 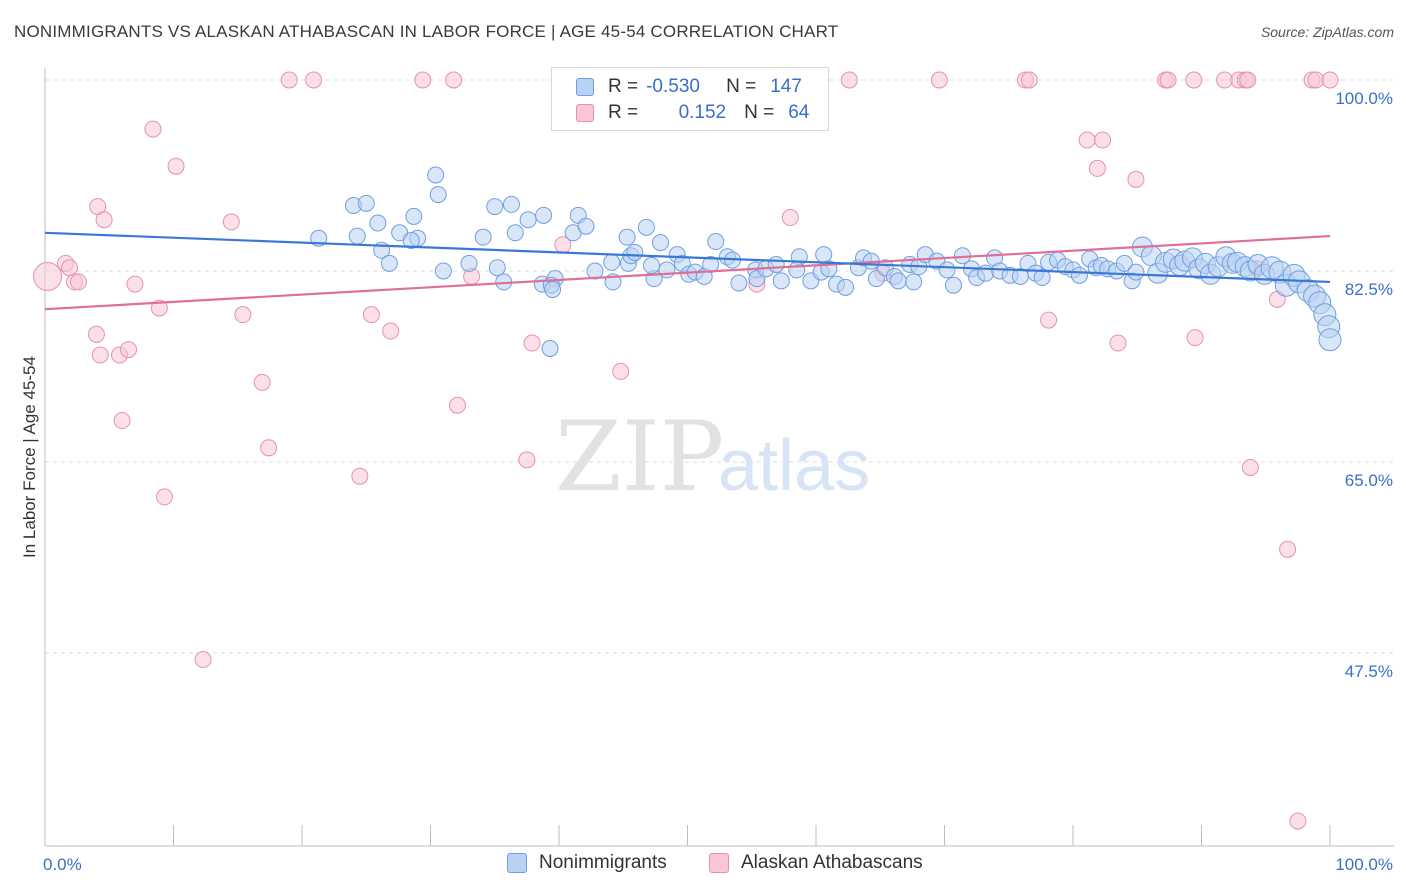 I want to click on watermark-atlas: atlas, so click(x=794, y=466).